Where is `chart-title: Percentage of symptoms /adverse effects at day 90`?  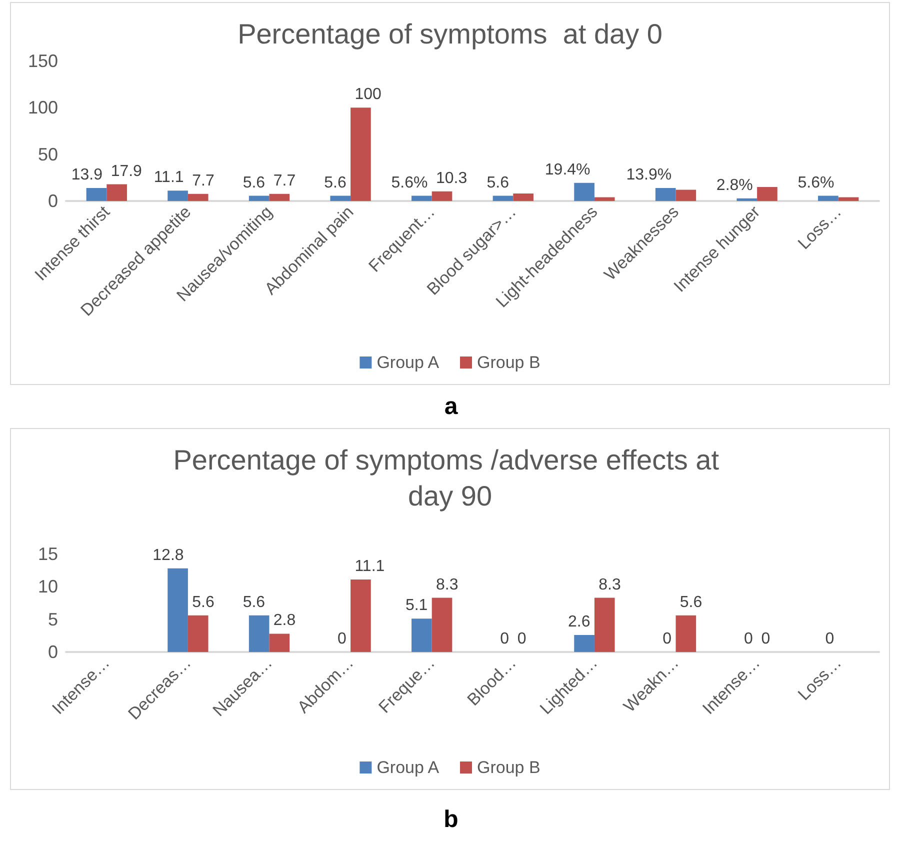 chart-title: Percentage of symptoms /adverse effects at day 90 is located at coordinates (450, 478).